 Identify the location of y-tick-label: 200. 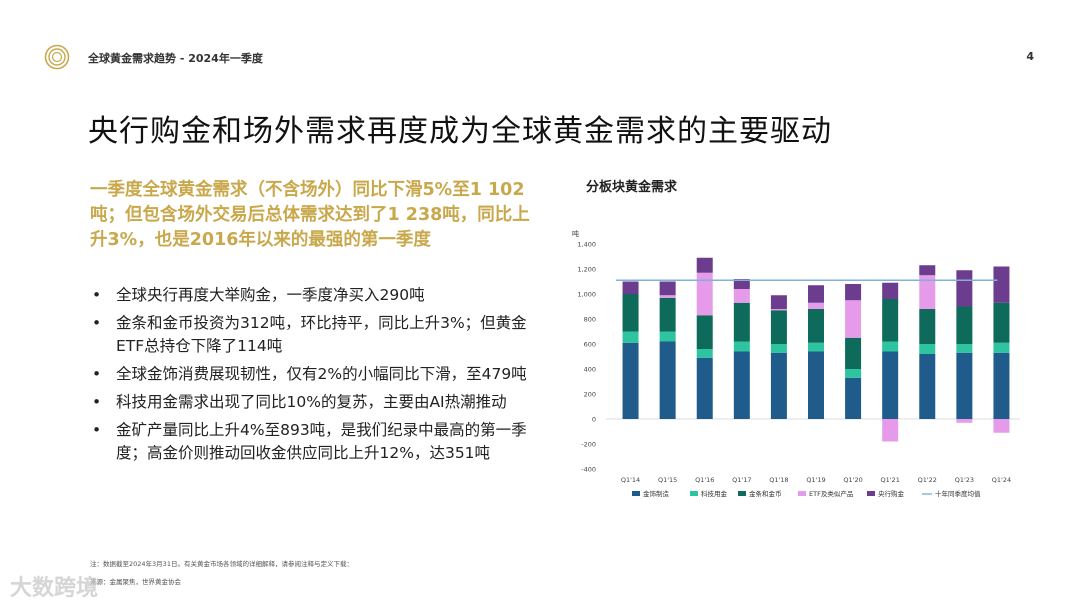
(590, 395).